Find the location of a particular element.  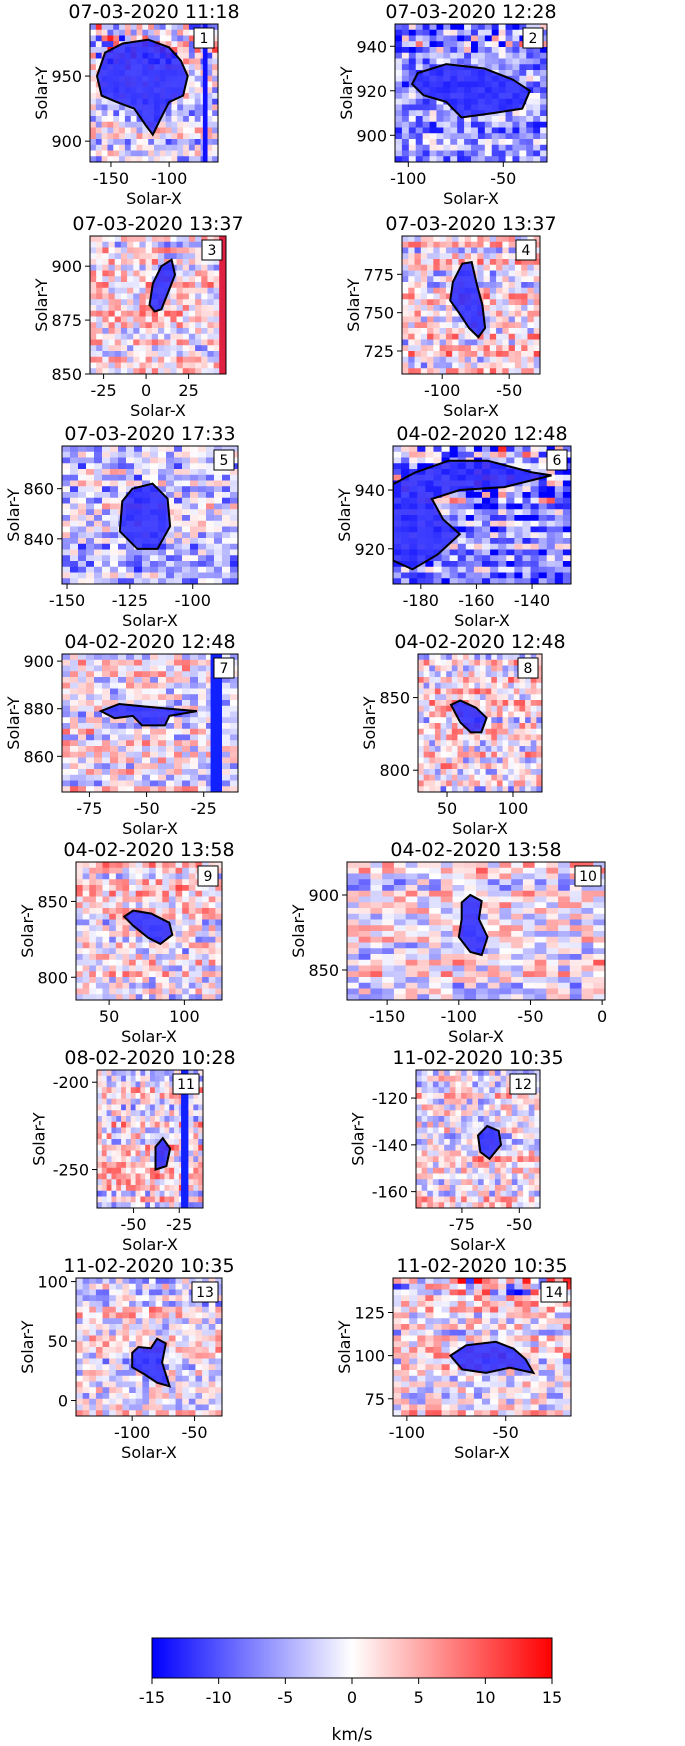

x-tick-label: -160 is located at coordinates (476, 600).